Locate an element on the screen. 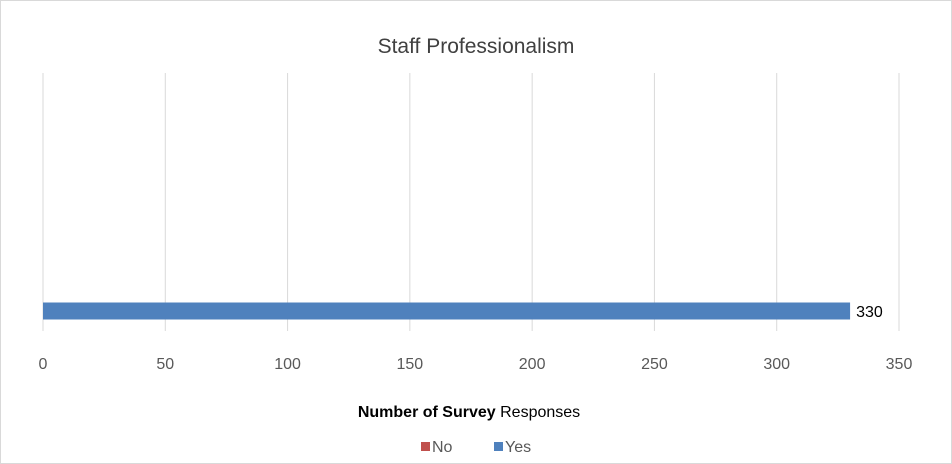 The height and width of the screenshot is (464, 952). x-tick-label: 300 is located at coordinates (776, 364).